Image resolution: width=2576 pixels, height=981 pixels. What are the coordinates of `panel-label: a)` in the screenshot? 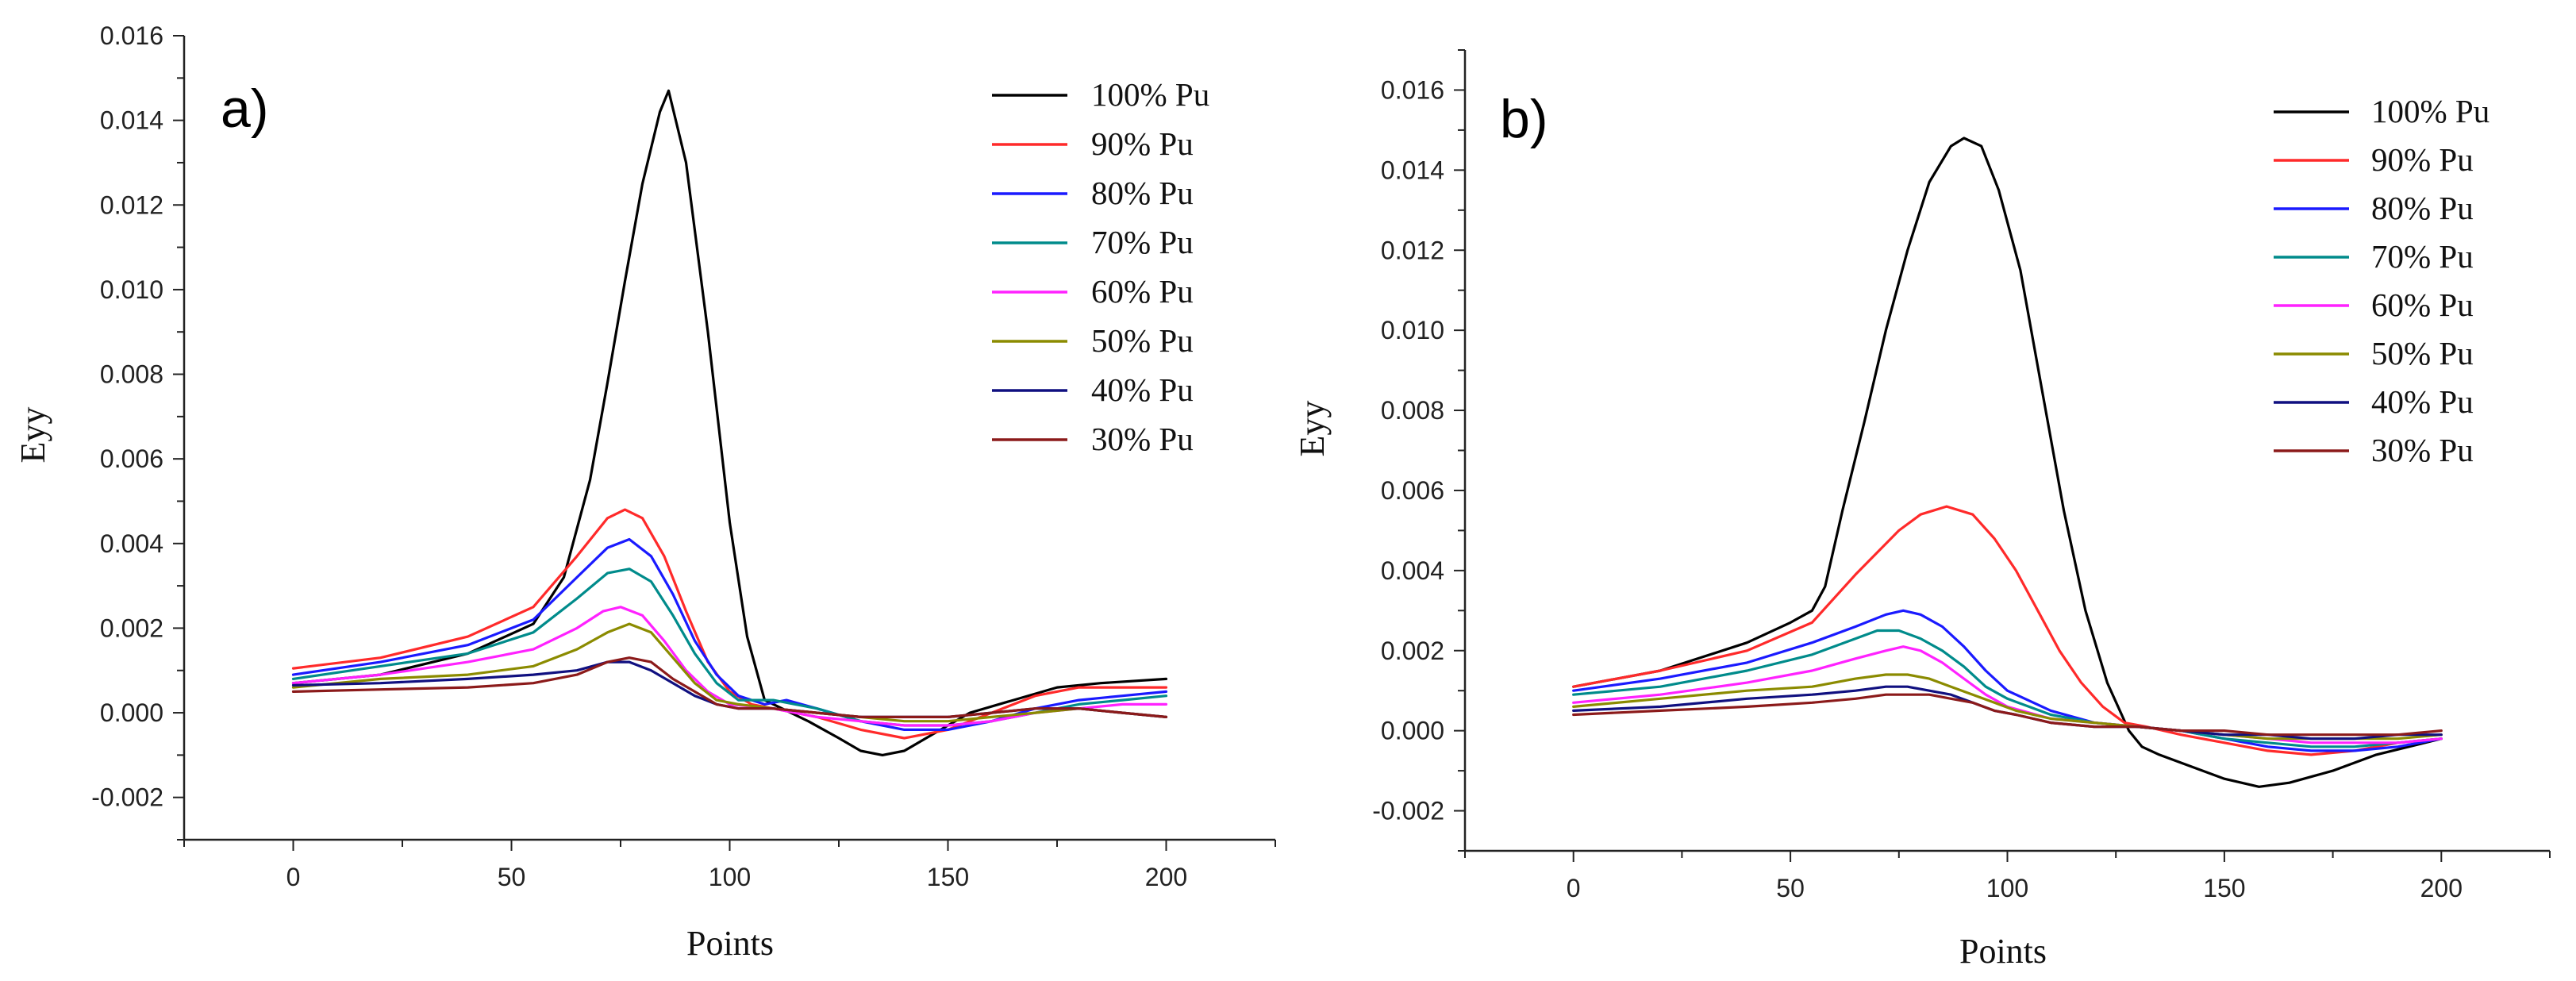 It's located at (244, 109).